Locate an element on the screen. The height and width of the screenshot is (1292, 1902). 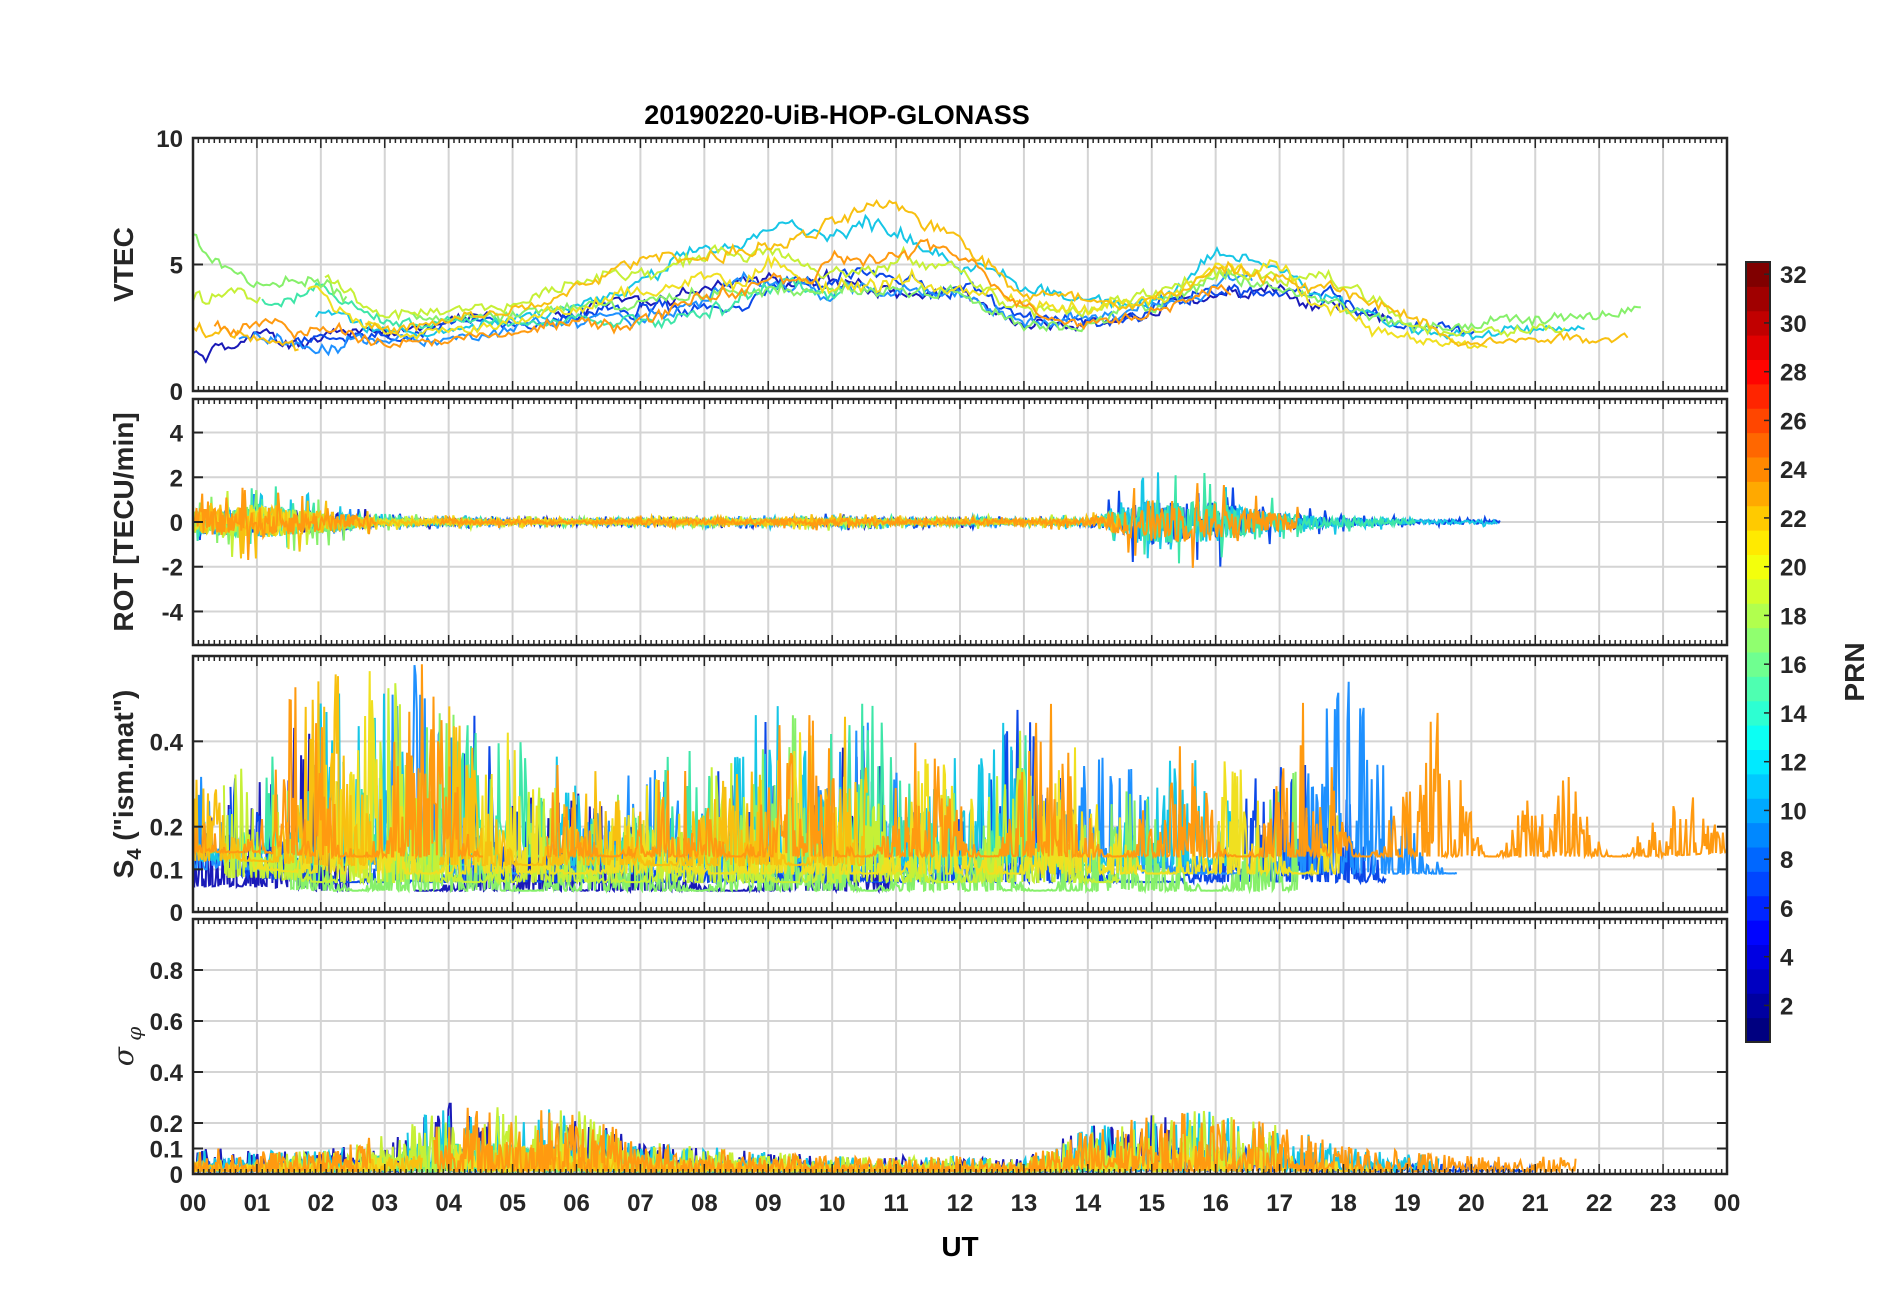
colorbar-frame is located at coordinates (1758, 652).